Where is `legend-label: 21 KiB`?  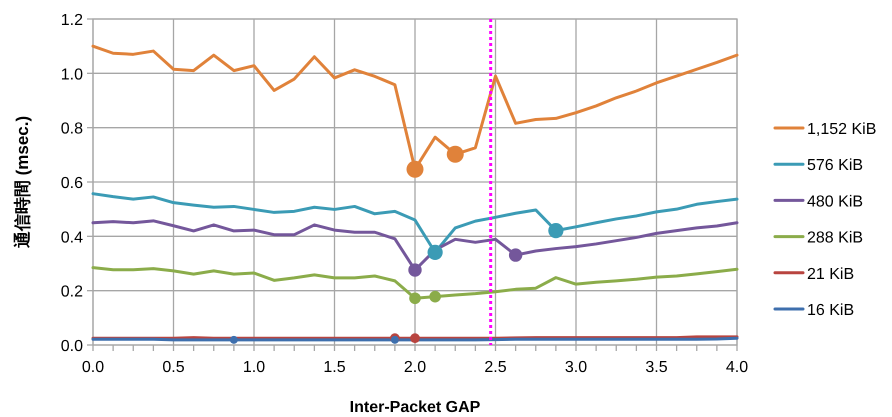
legend-label: 21 KiB is located at coordinates (830, 274).